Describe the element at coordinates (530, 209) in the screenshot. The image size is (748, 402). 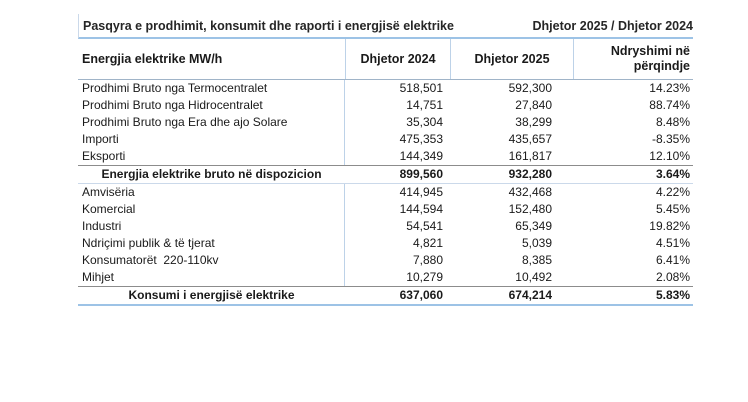
I see `value-dec-2025: 152,480` at that location.